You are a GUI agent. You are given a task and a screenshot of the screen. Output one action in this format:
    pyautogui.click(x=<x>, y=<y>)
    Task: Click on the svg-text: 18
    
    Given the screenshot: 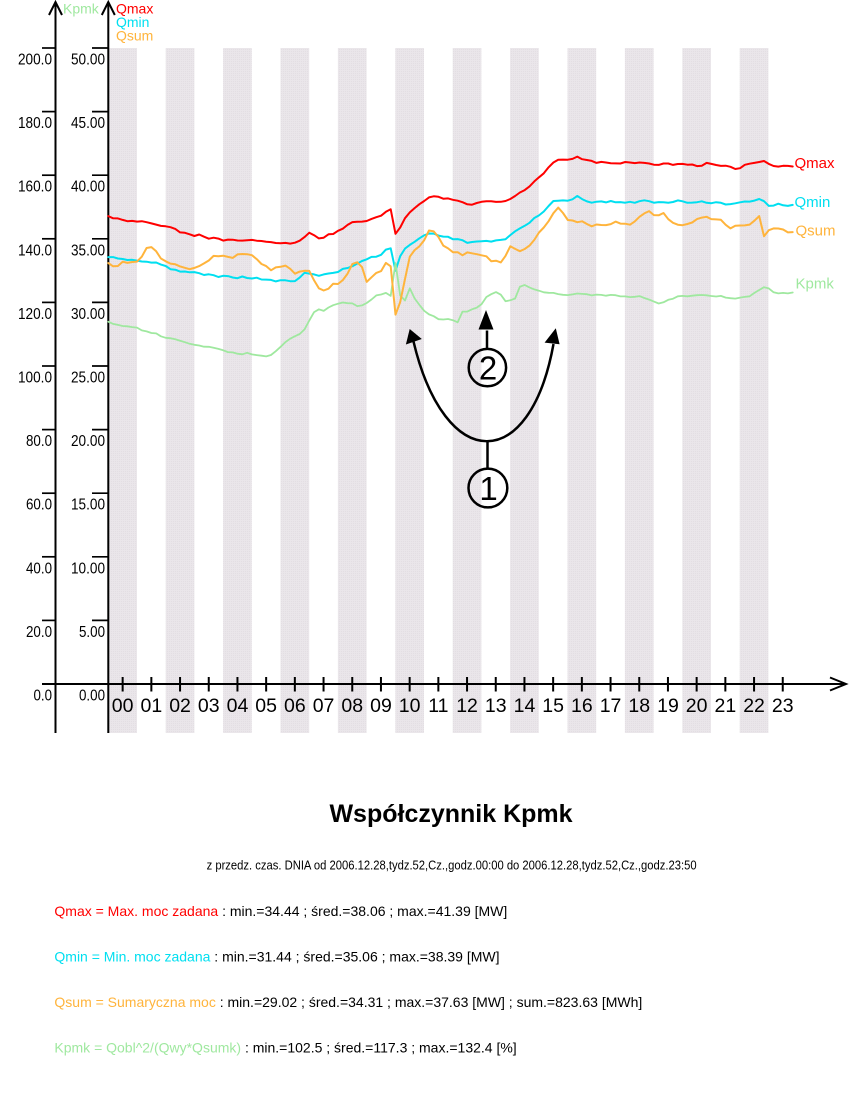 What is the action you would take?
    pyautogui.click(x=639, y=706)
    